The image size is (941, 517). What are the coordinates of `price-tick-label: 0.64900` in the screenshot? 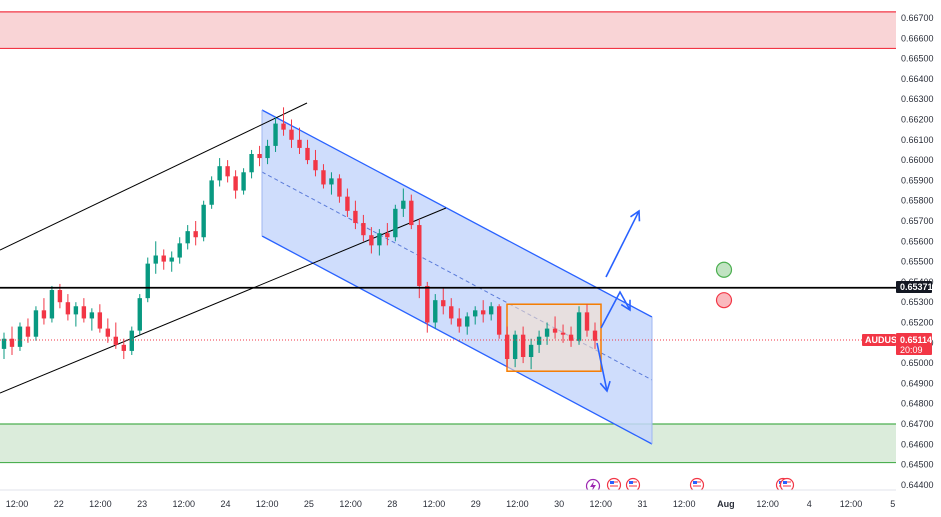 It's located at (917, 383).